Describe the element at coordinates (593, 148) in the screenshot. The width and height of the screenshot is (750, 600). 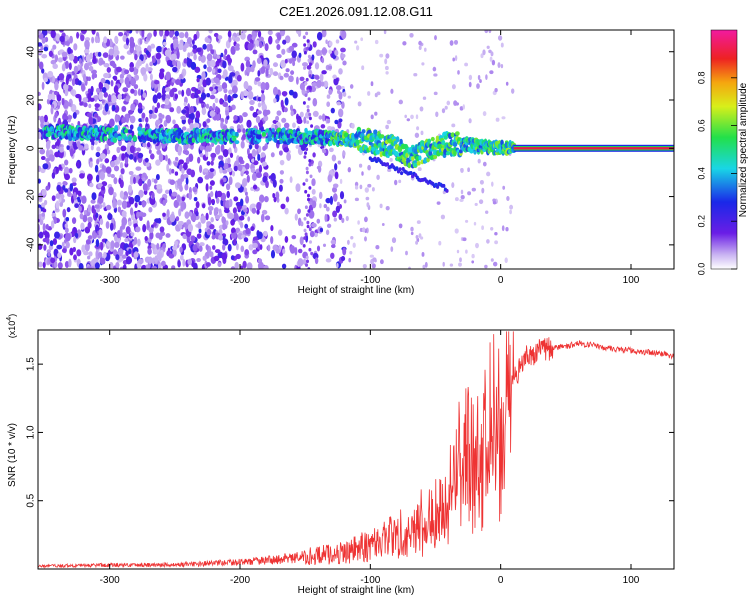
I see `steady-tone-core` at that location.